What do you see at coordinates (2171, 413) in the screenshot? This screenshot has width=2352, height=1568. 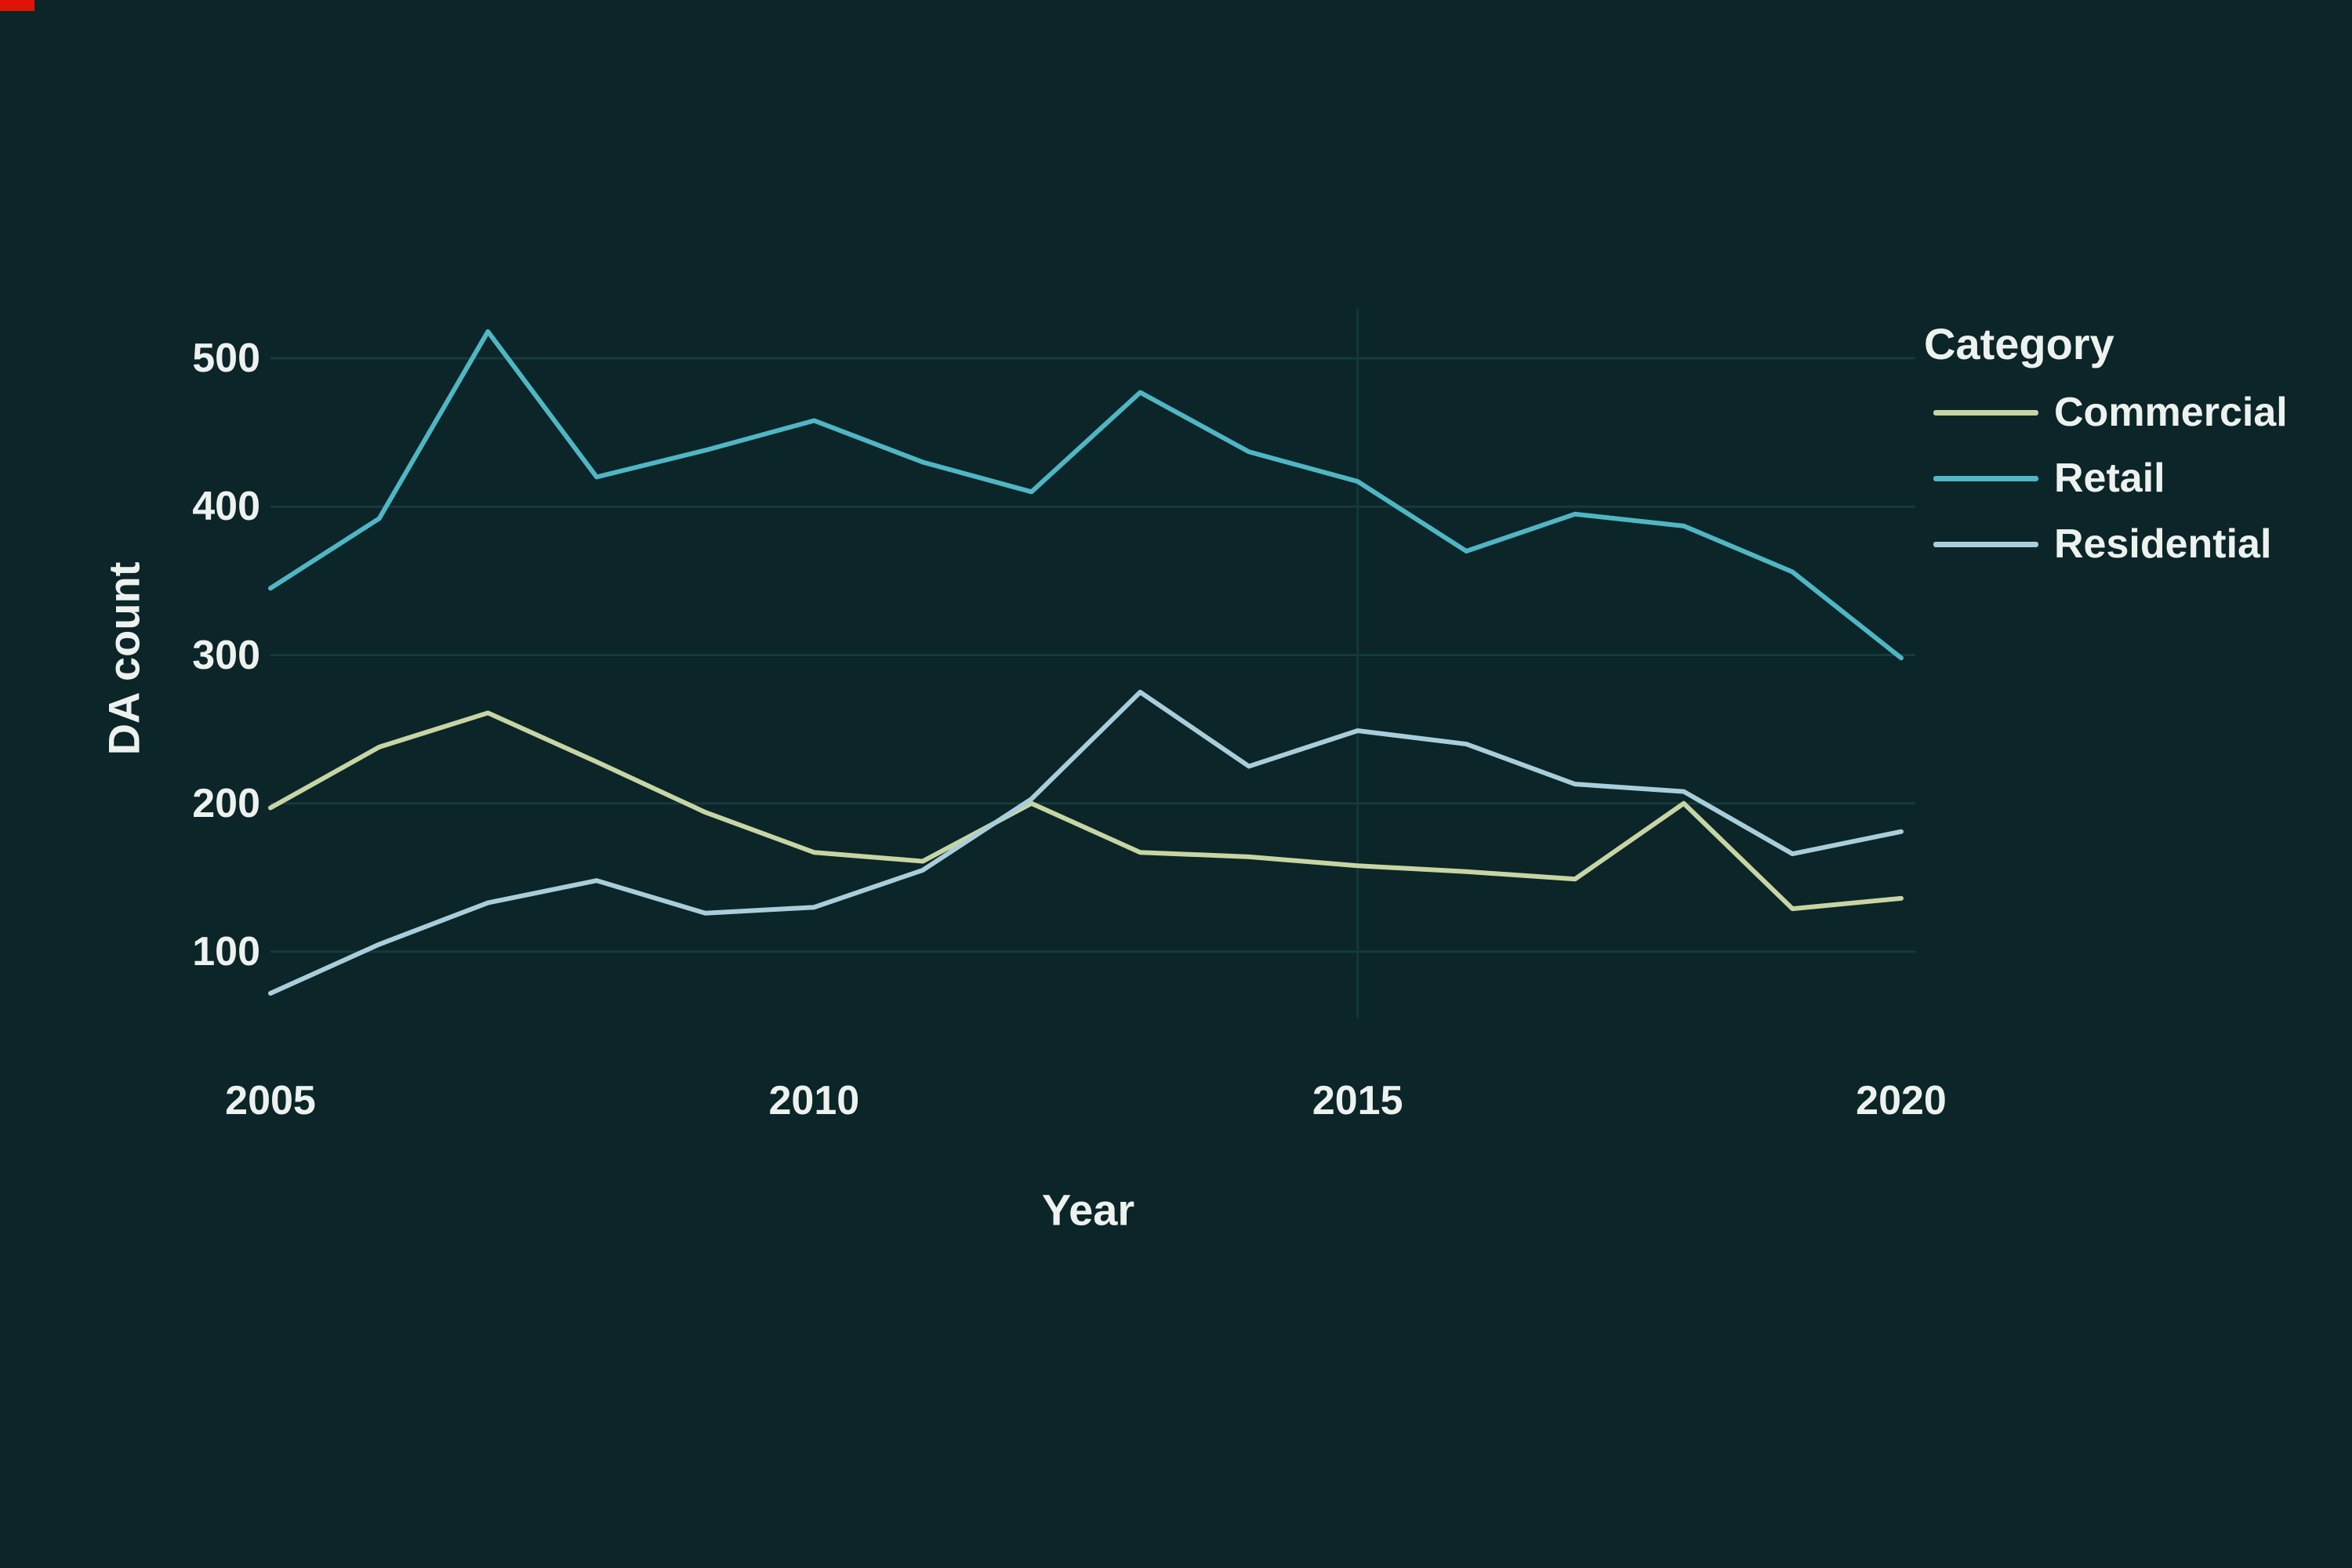 I see `legend-label-commercial: Commercial` at bounding box center [2171, 413].